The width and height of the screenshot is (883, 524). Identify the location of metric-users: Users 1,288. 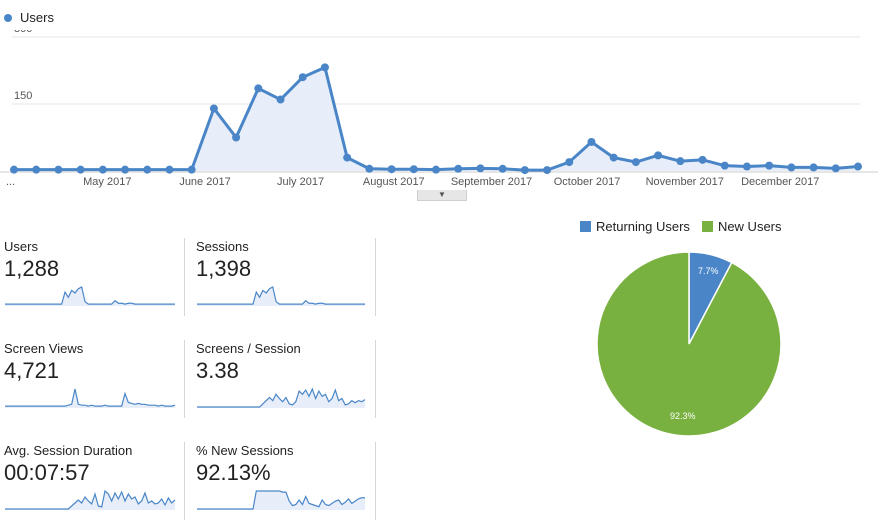
(91, 279).